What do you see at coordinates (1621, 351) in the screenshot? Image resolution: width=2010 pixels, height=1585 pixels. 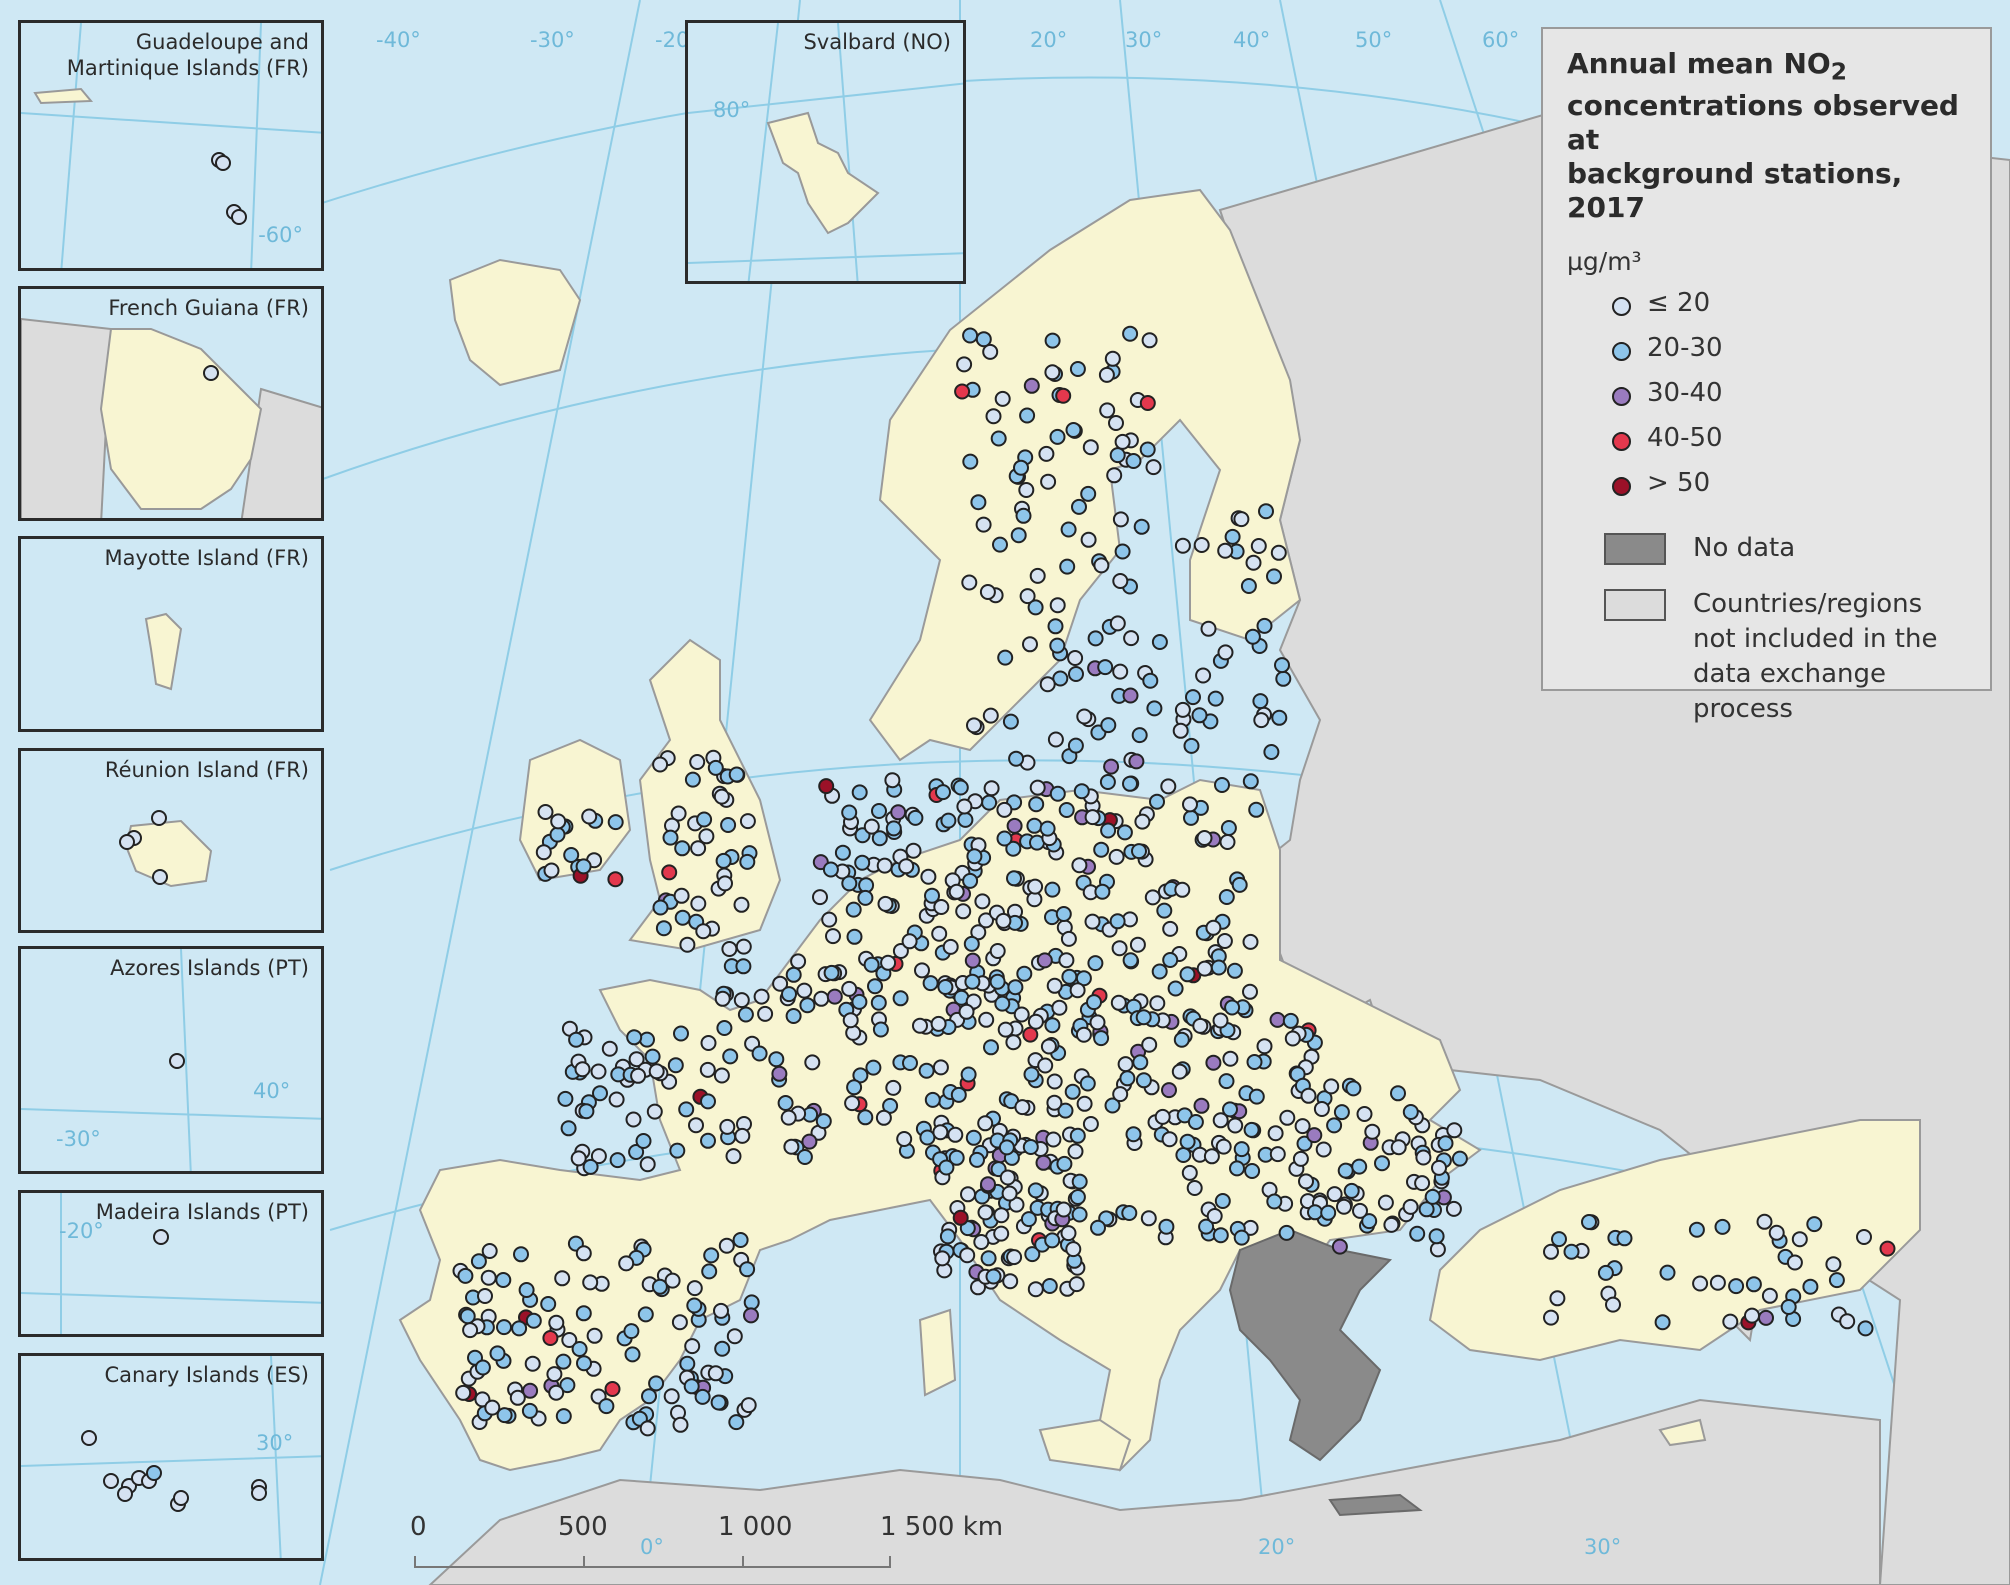 I see `legend-dot-icon` at bounding box center [1621, 351].